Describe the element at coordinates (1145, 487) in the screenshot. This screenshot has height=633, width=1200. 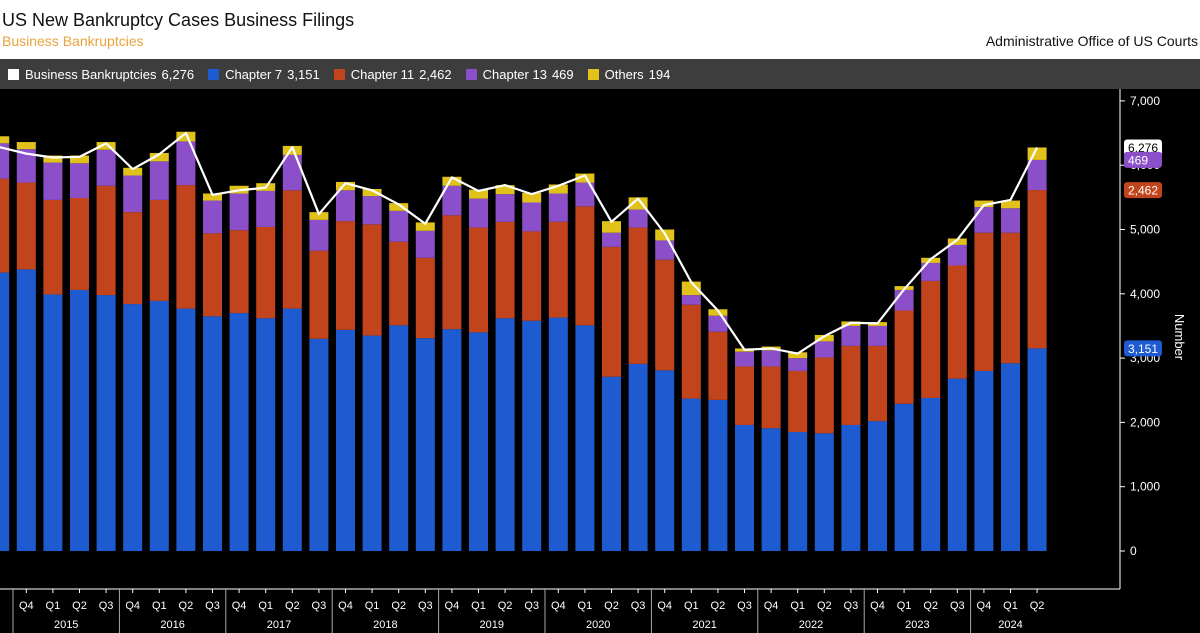
I see `y-tick-label: 1,000` at that location.